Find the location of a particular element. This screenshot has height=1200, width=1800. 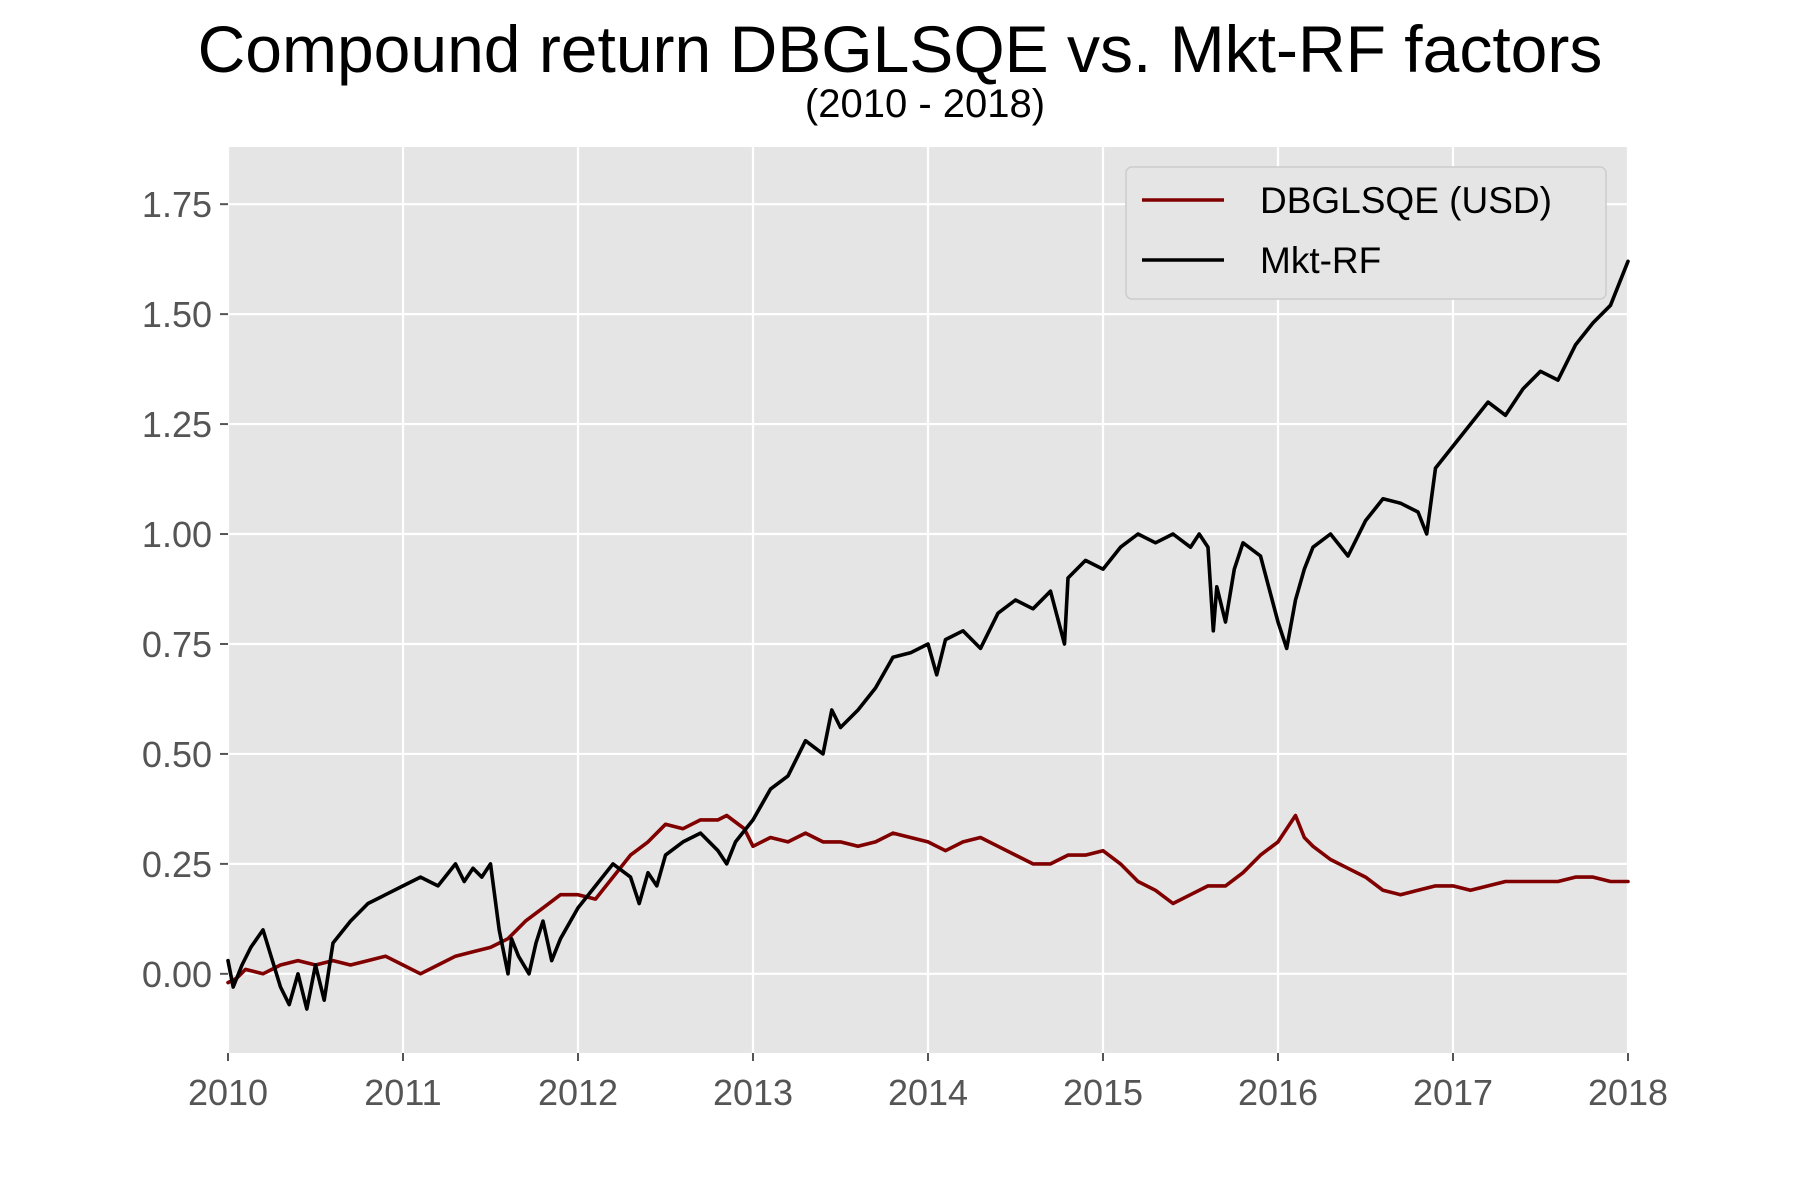

x-tick-label: 2013 is located at coordinates (753, 1092).